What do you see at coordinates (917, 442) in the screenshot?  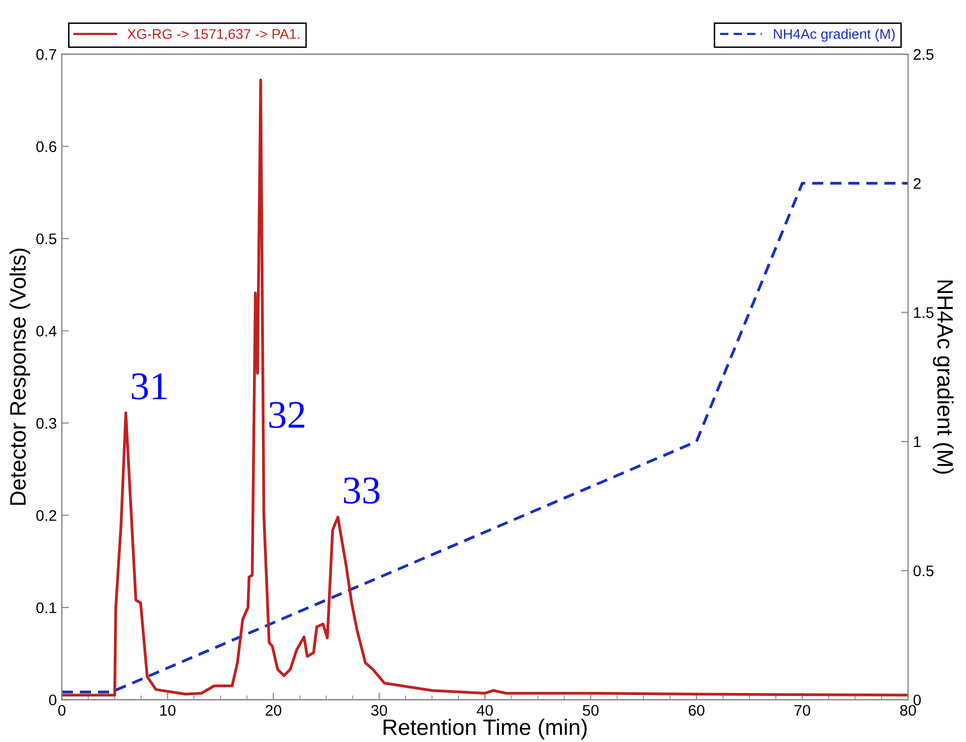 I see `y2-tick-label: 1` at bounding box center [917, 442].